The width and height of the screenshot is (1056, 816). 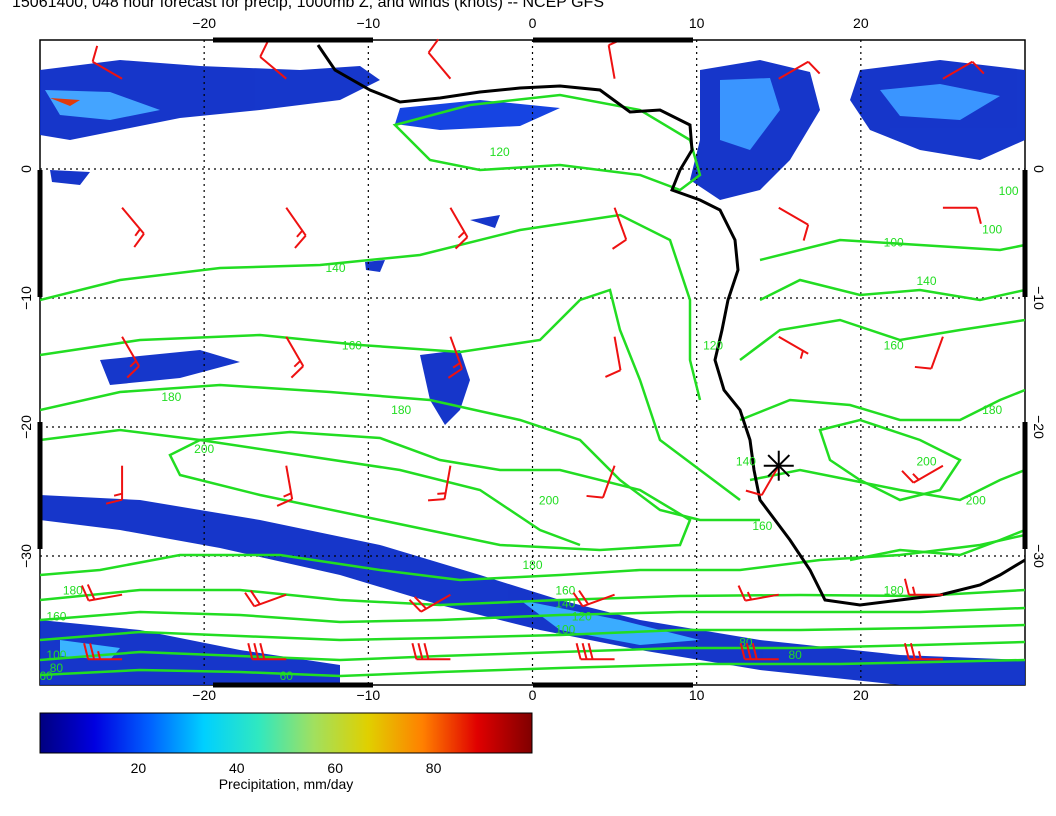 I want to click on colorbar-label: Precipitation, mm/day, so click(x=286, y=784).